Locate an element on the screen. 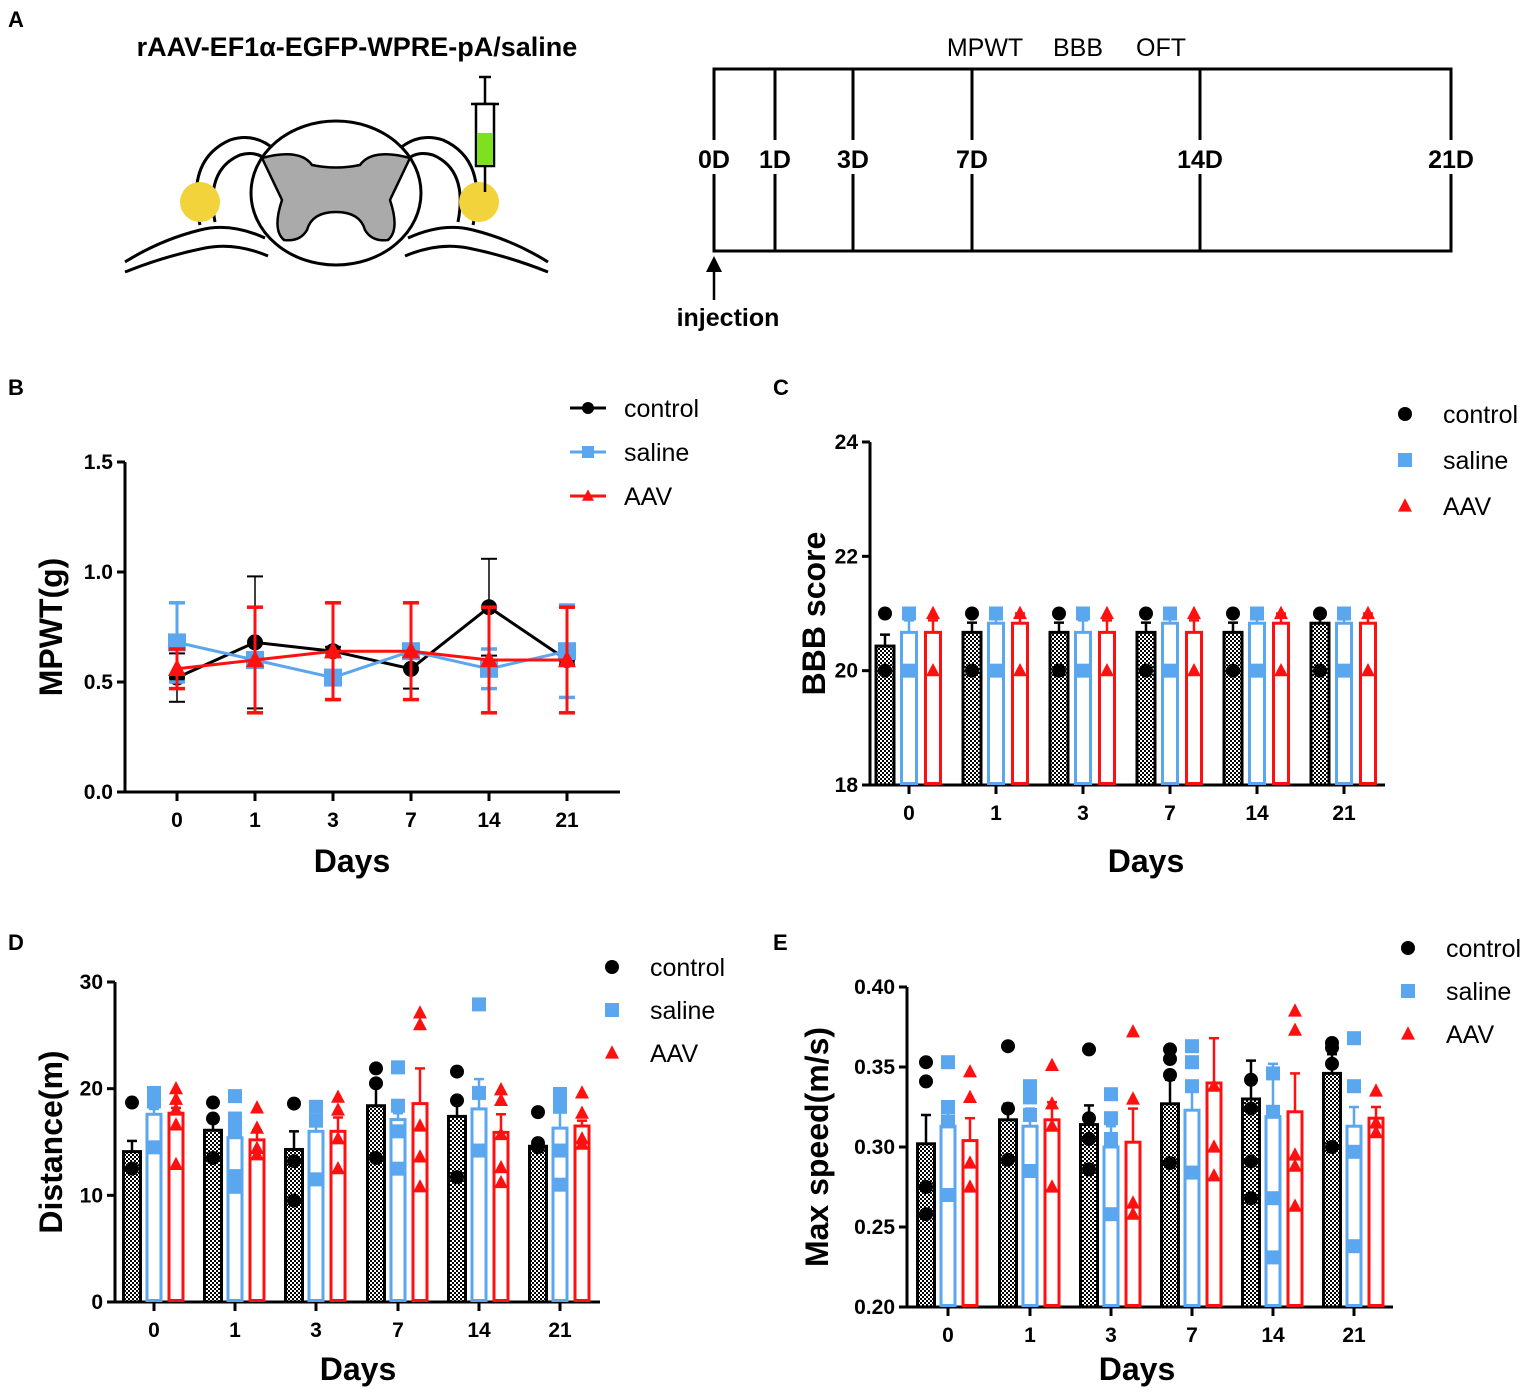 This screenshot has width=1535, height=1399. syringe-icon is located at coordinates (485, 133).